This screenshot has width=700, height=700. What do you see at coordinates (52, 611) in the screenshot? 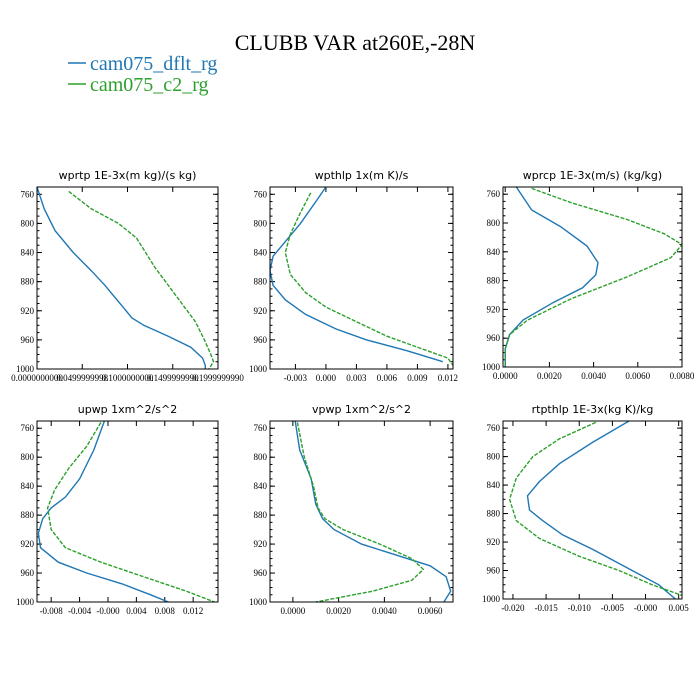
I see `x-tick-label: -0.008` at bounding box center [52, 611].